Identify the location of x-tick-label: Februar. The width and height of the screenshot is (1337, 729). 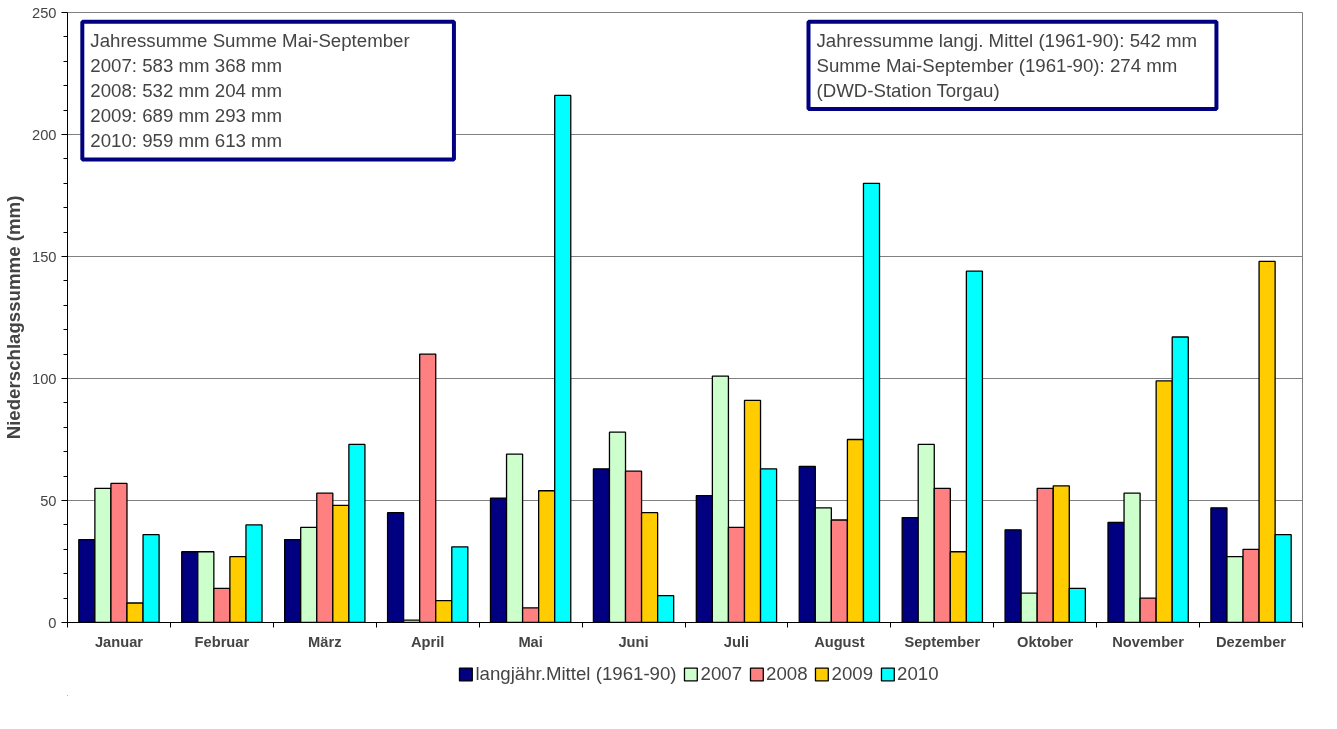
(222, 641).